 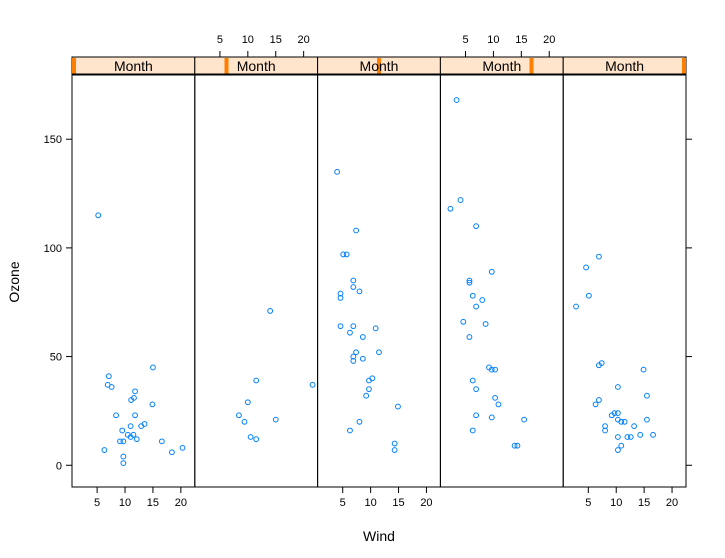 What do you see at coordinates (276, 40) in the screenshot?
I see `x-tick-label-p2-15: 15` at bounding box center [276, 40].